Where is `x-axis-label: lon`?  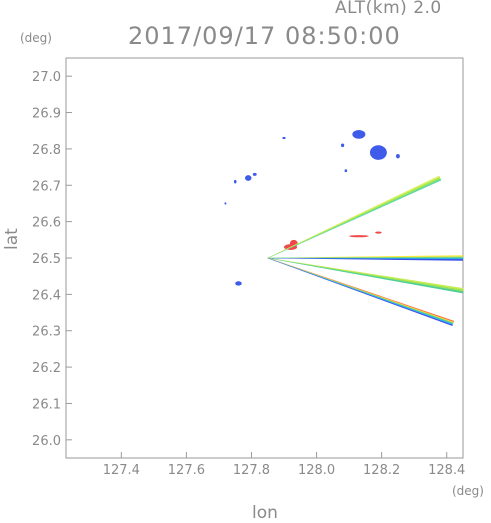
x-axis-label: lon is located at coordinates (265, 513).